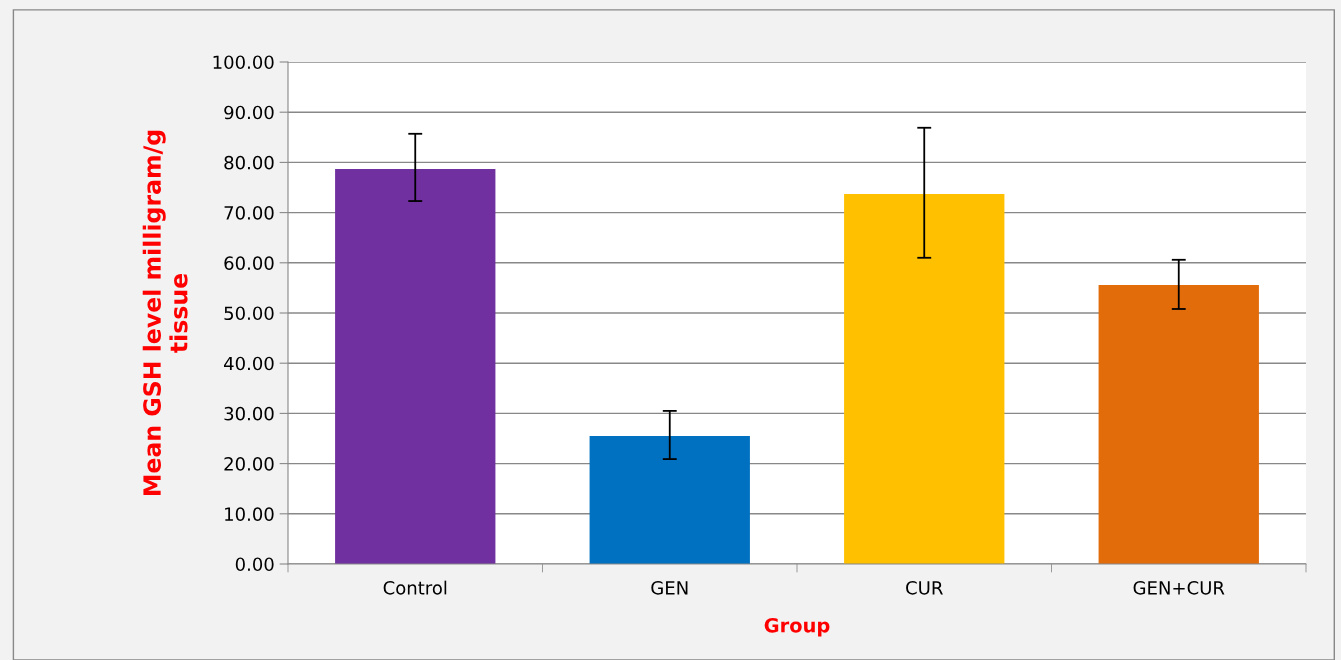  Describe the element at coordinates (669, 587) in the screenshot. I see `x-tick-label: GEN` at that location.